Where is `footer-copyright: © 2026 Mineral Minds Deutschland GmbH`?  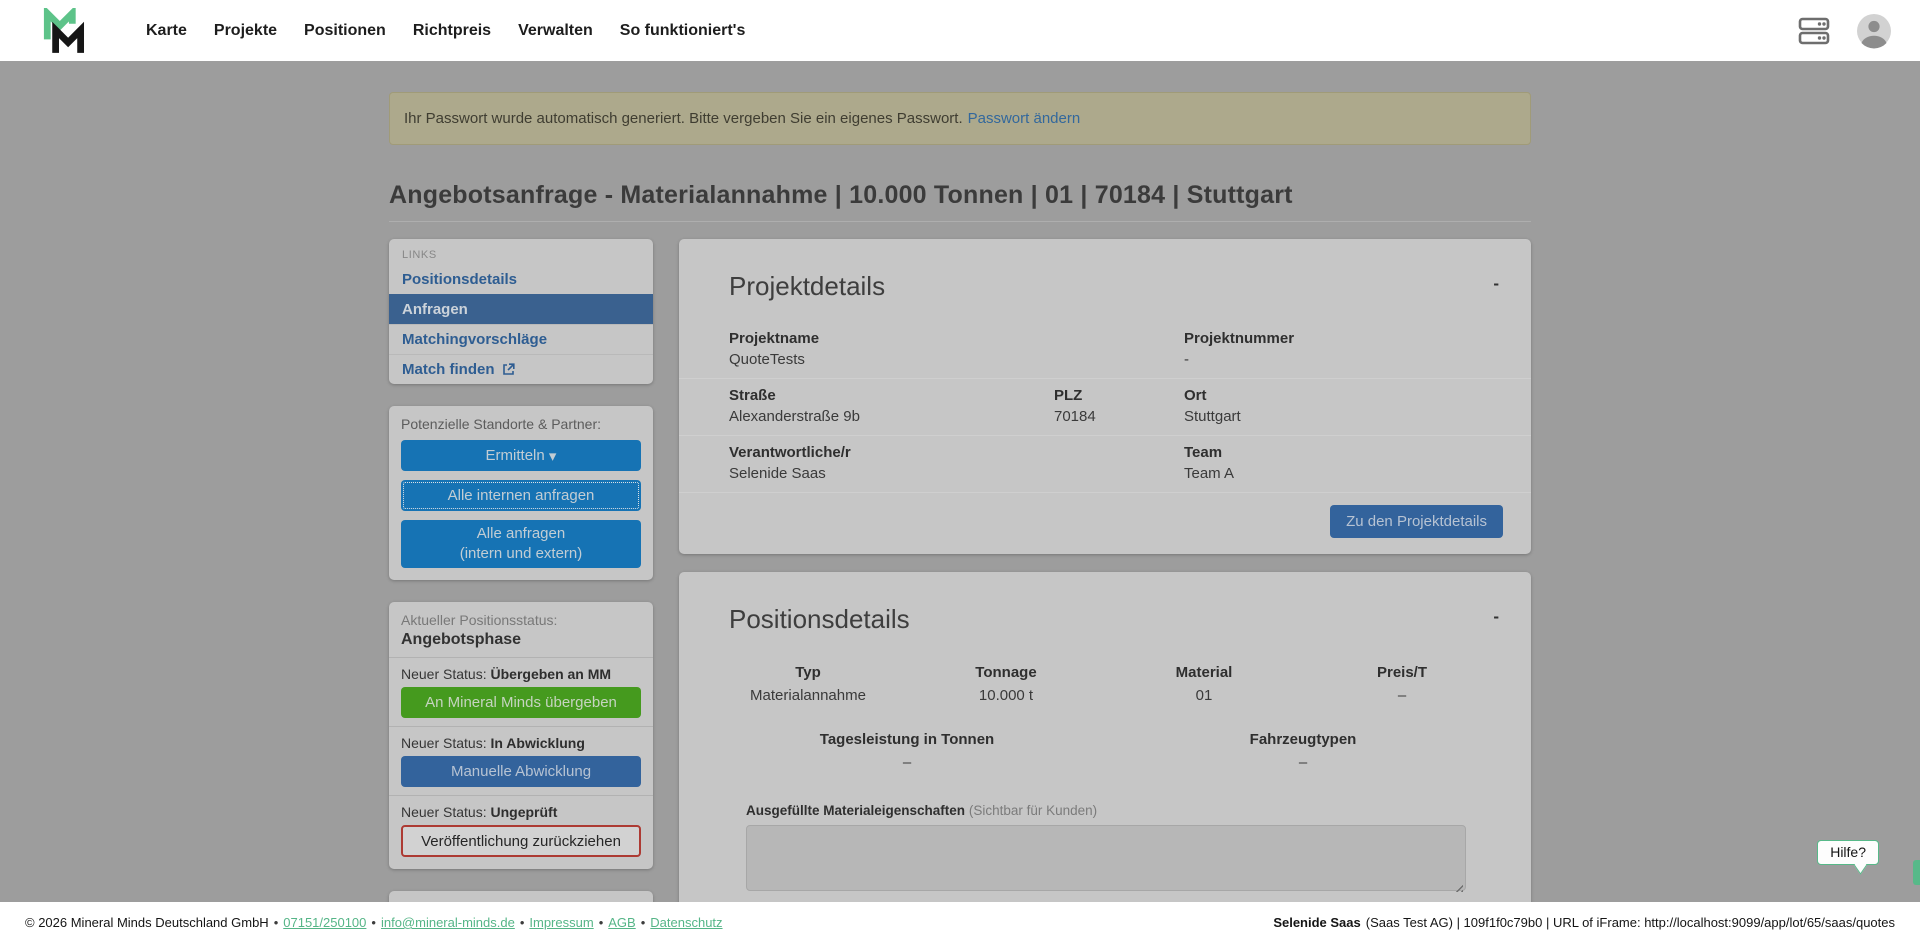
footer-copyright: © 2026 Mineral Minds Deutschland GmbH is located at coordinates (147, 922).